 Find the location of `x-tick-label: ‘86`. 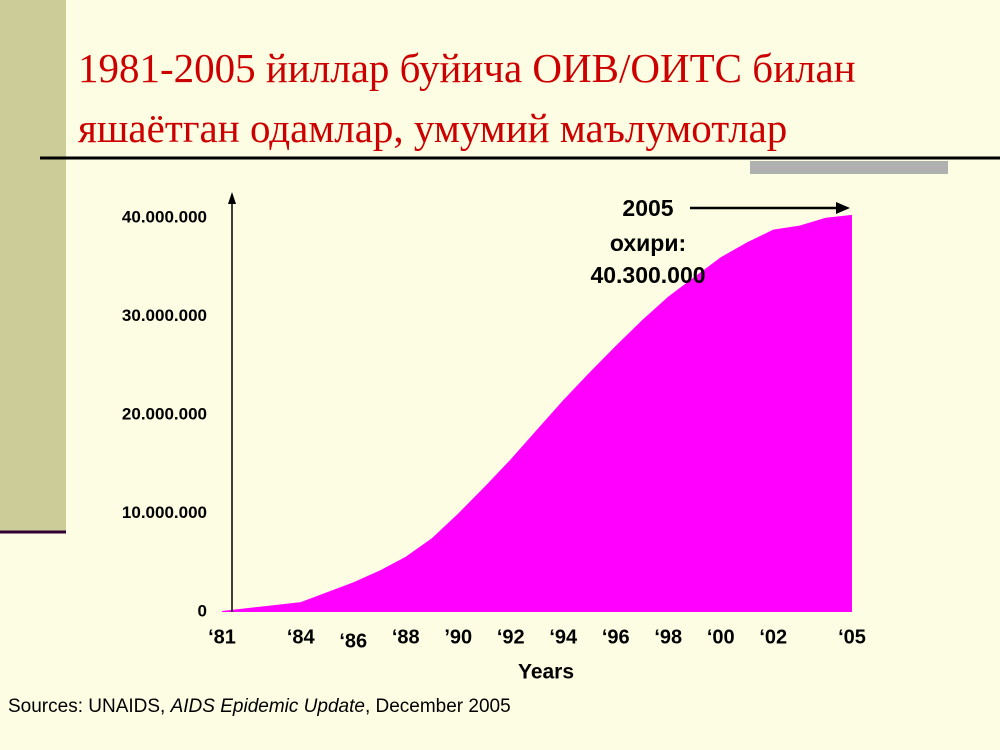

x-tick-label: ‘86 is located at coordinates (353, 641).